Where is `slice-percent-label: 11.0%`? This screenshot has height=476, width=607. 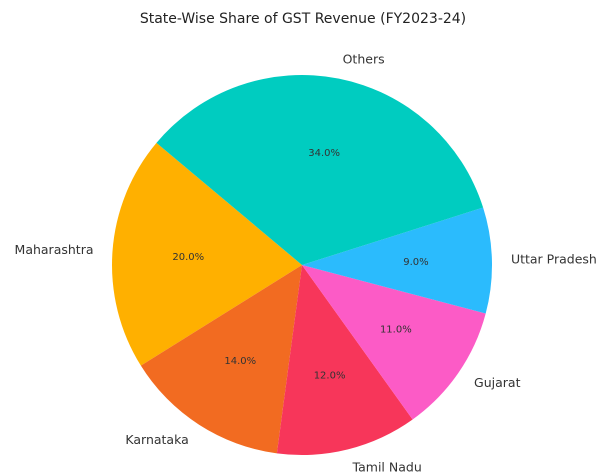
slice-percent-label: 11.0% is located at coordinates (396, 330).